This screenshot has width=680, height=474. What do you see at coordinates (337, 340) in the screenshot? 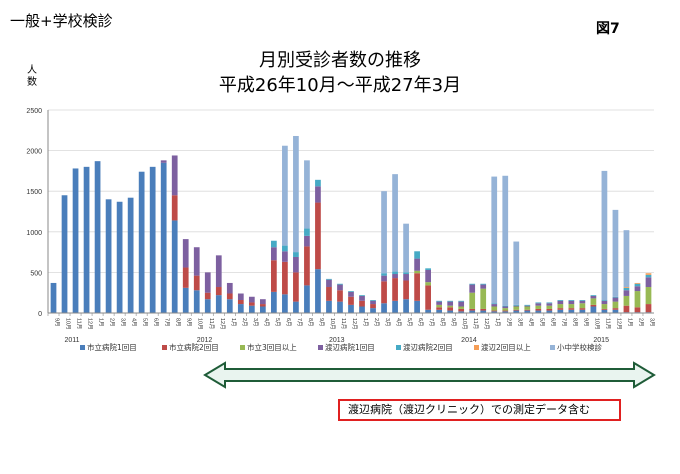
I see `year-label: 2013` at bounding box center [337, 340].